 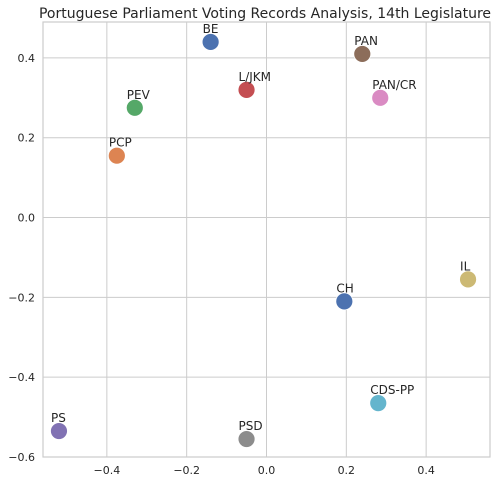 I want to click on y-tick-label: −0.4, so click(x=21, y=377).